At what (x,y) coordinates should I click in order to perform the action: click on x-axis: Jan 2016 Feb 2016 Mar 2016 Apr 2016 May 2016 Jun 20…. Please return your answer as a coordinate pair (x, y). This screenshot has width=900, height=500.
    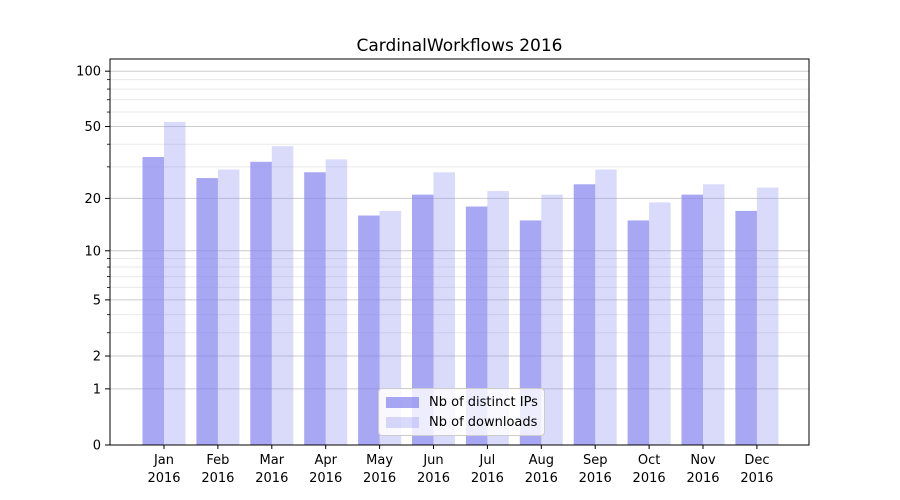
    Looking at the image, I should click on (460, 465).